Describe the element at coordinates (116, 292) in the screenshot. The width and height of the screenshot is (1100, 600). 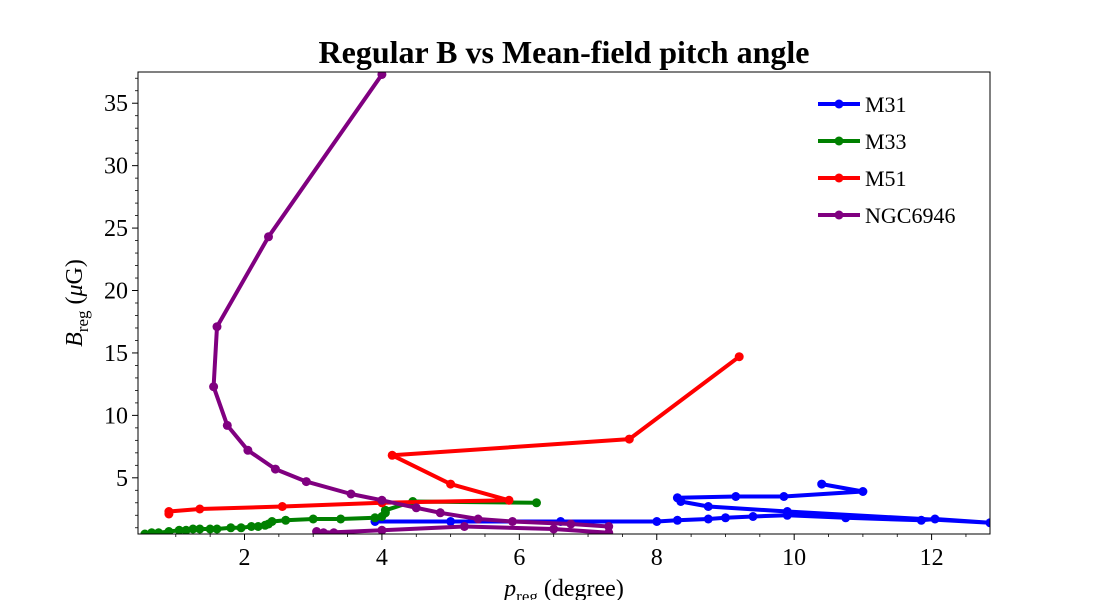
I see `y-tick-label: 20` at that location.